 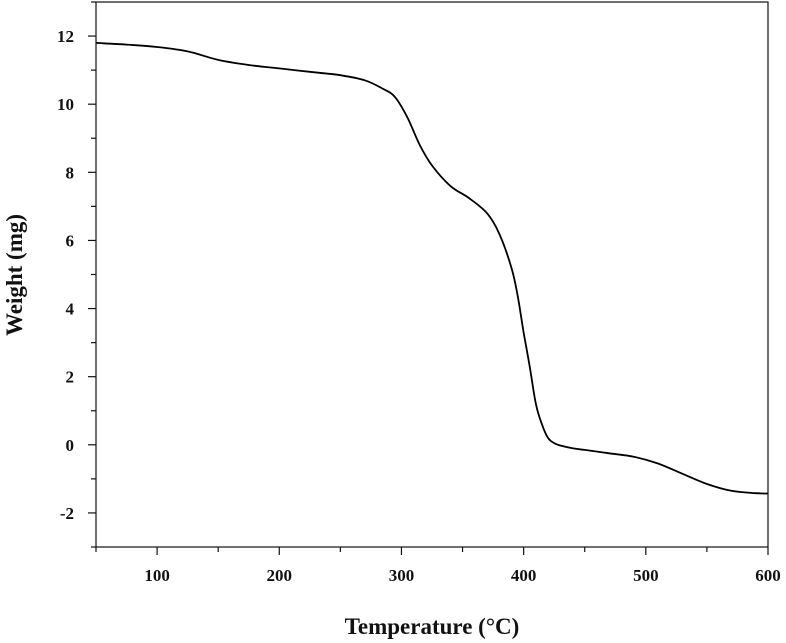 What do you see at coordinates (14, 275) in the screenshot?
I see `y-axis-title: Weight (mg)` at bounding box center [14, 275].